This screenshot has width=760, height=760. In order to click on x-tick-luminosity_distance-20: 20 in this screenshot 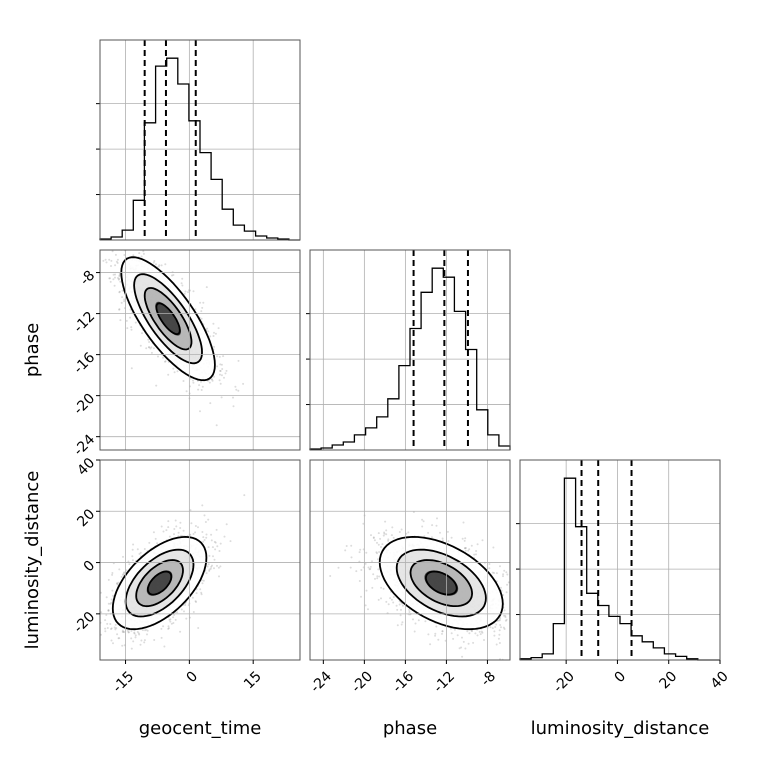, I will do `click(669, 680)`.